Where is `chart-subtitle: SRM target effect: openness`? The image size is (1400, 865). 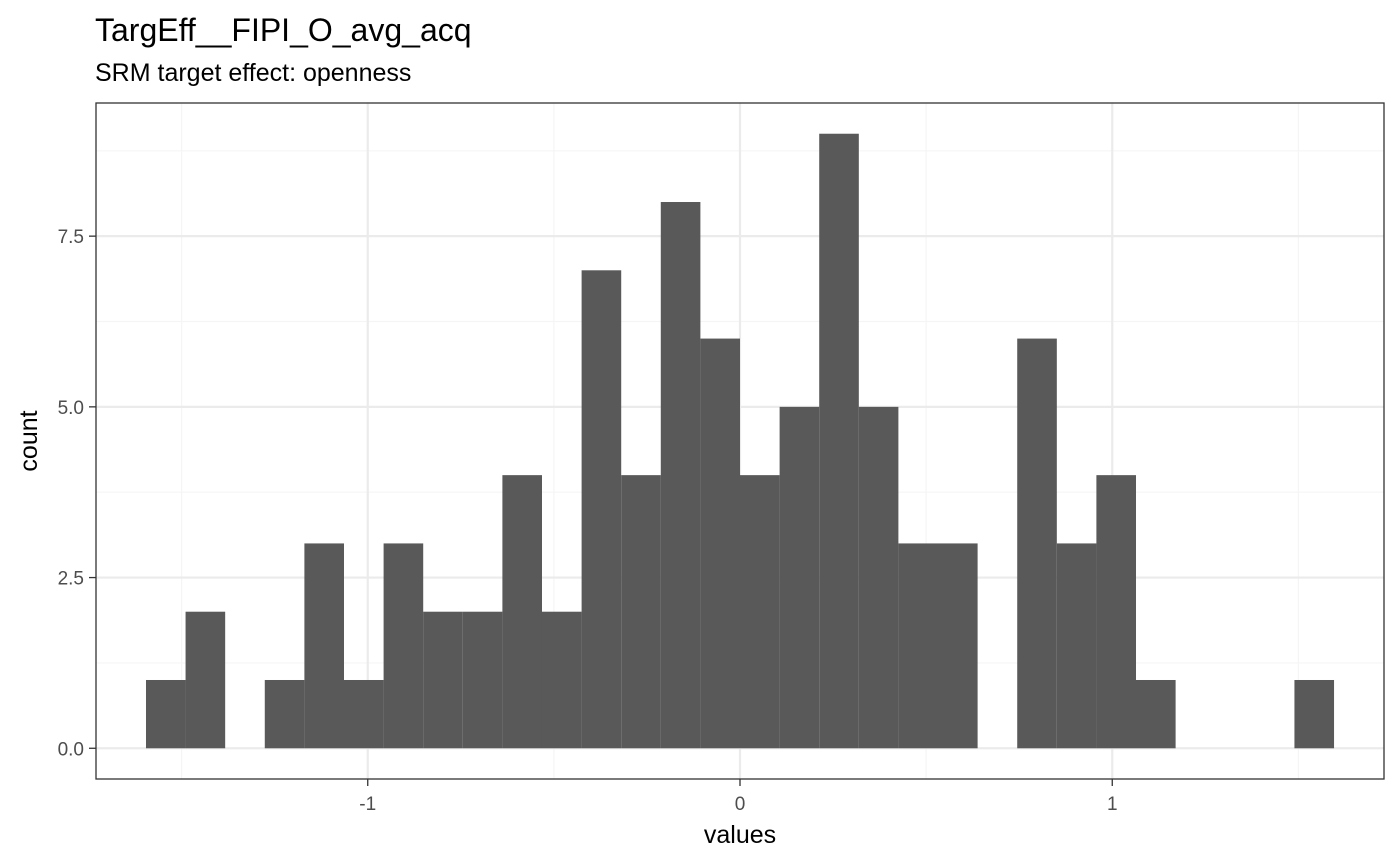 chart-subtitle: SRM target effect: openness is located at coordinates (253, 73).